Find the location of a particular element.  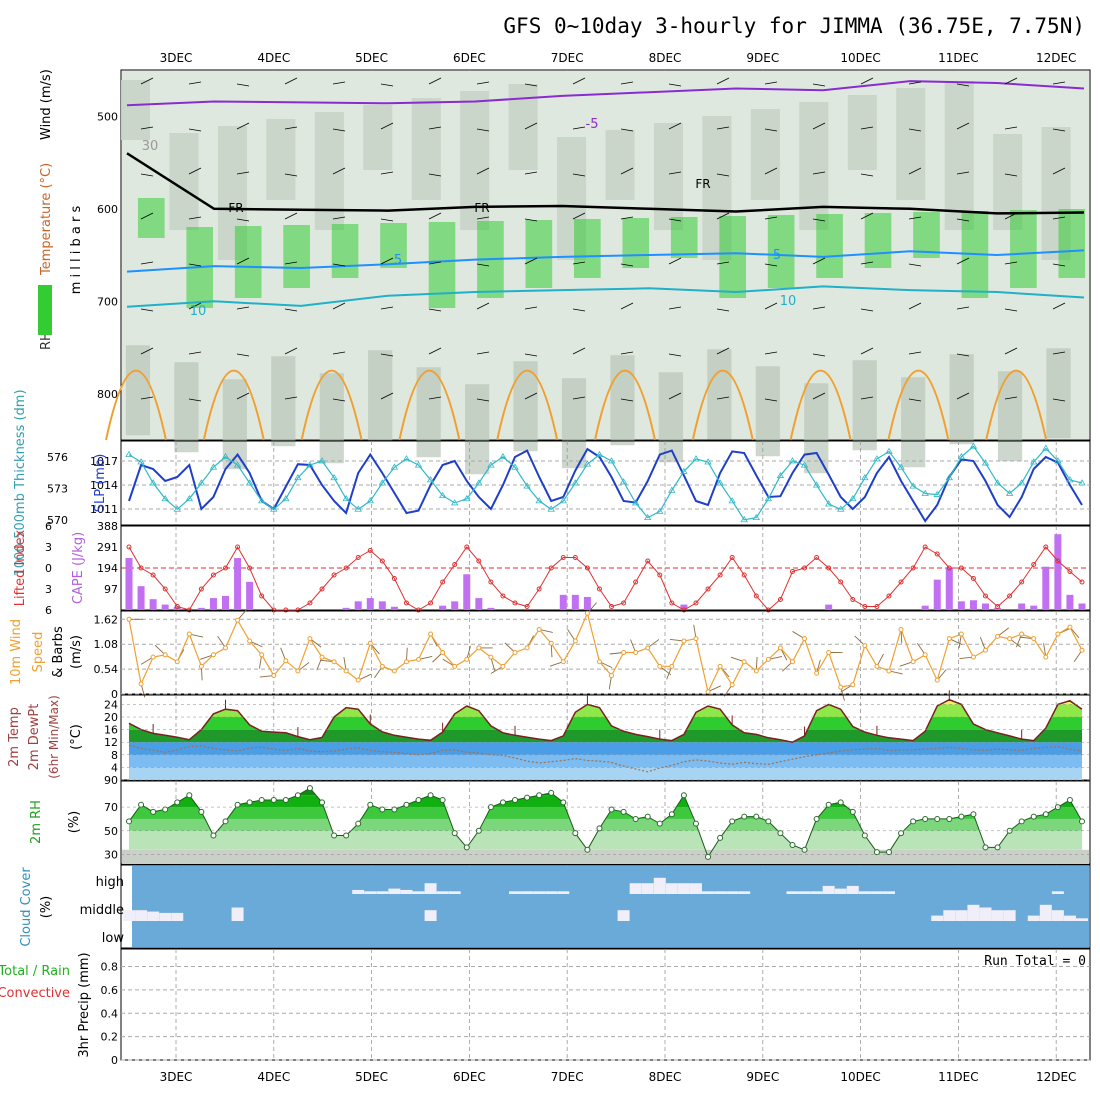

rh-gray-region is located at coordinates (283, 401).